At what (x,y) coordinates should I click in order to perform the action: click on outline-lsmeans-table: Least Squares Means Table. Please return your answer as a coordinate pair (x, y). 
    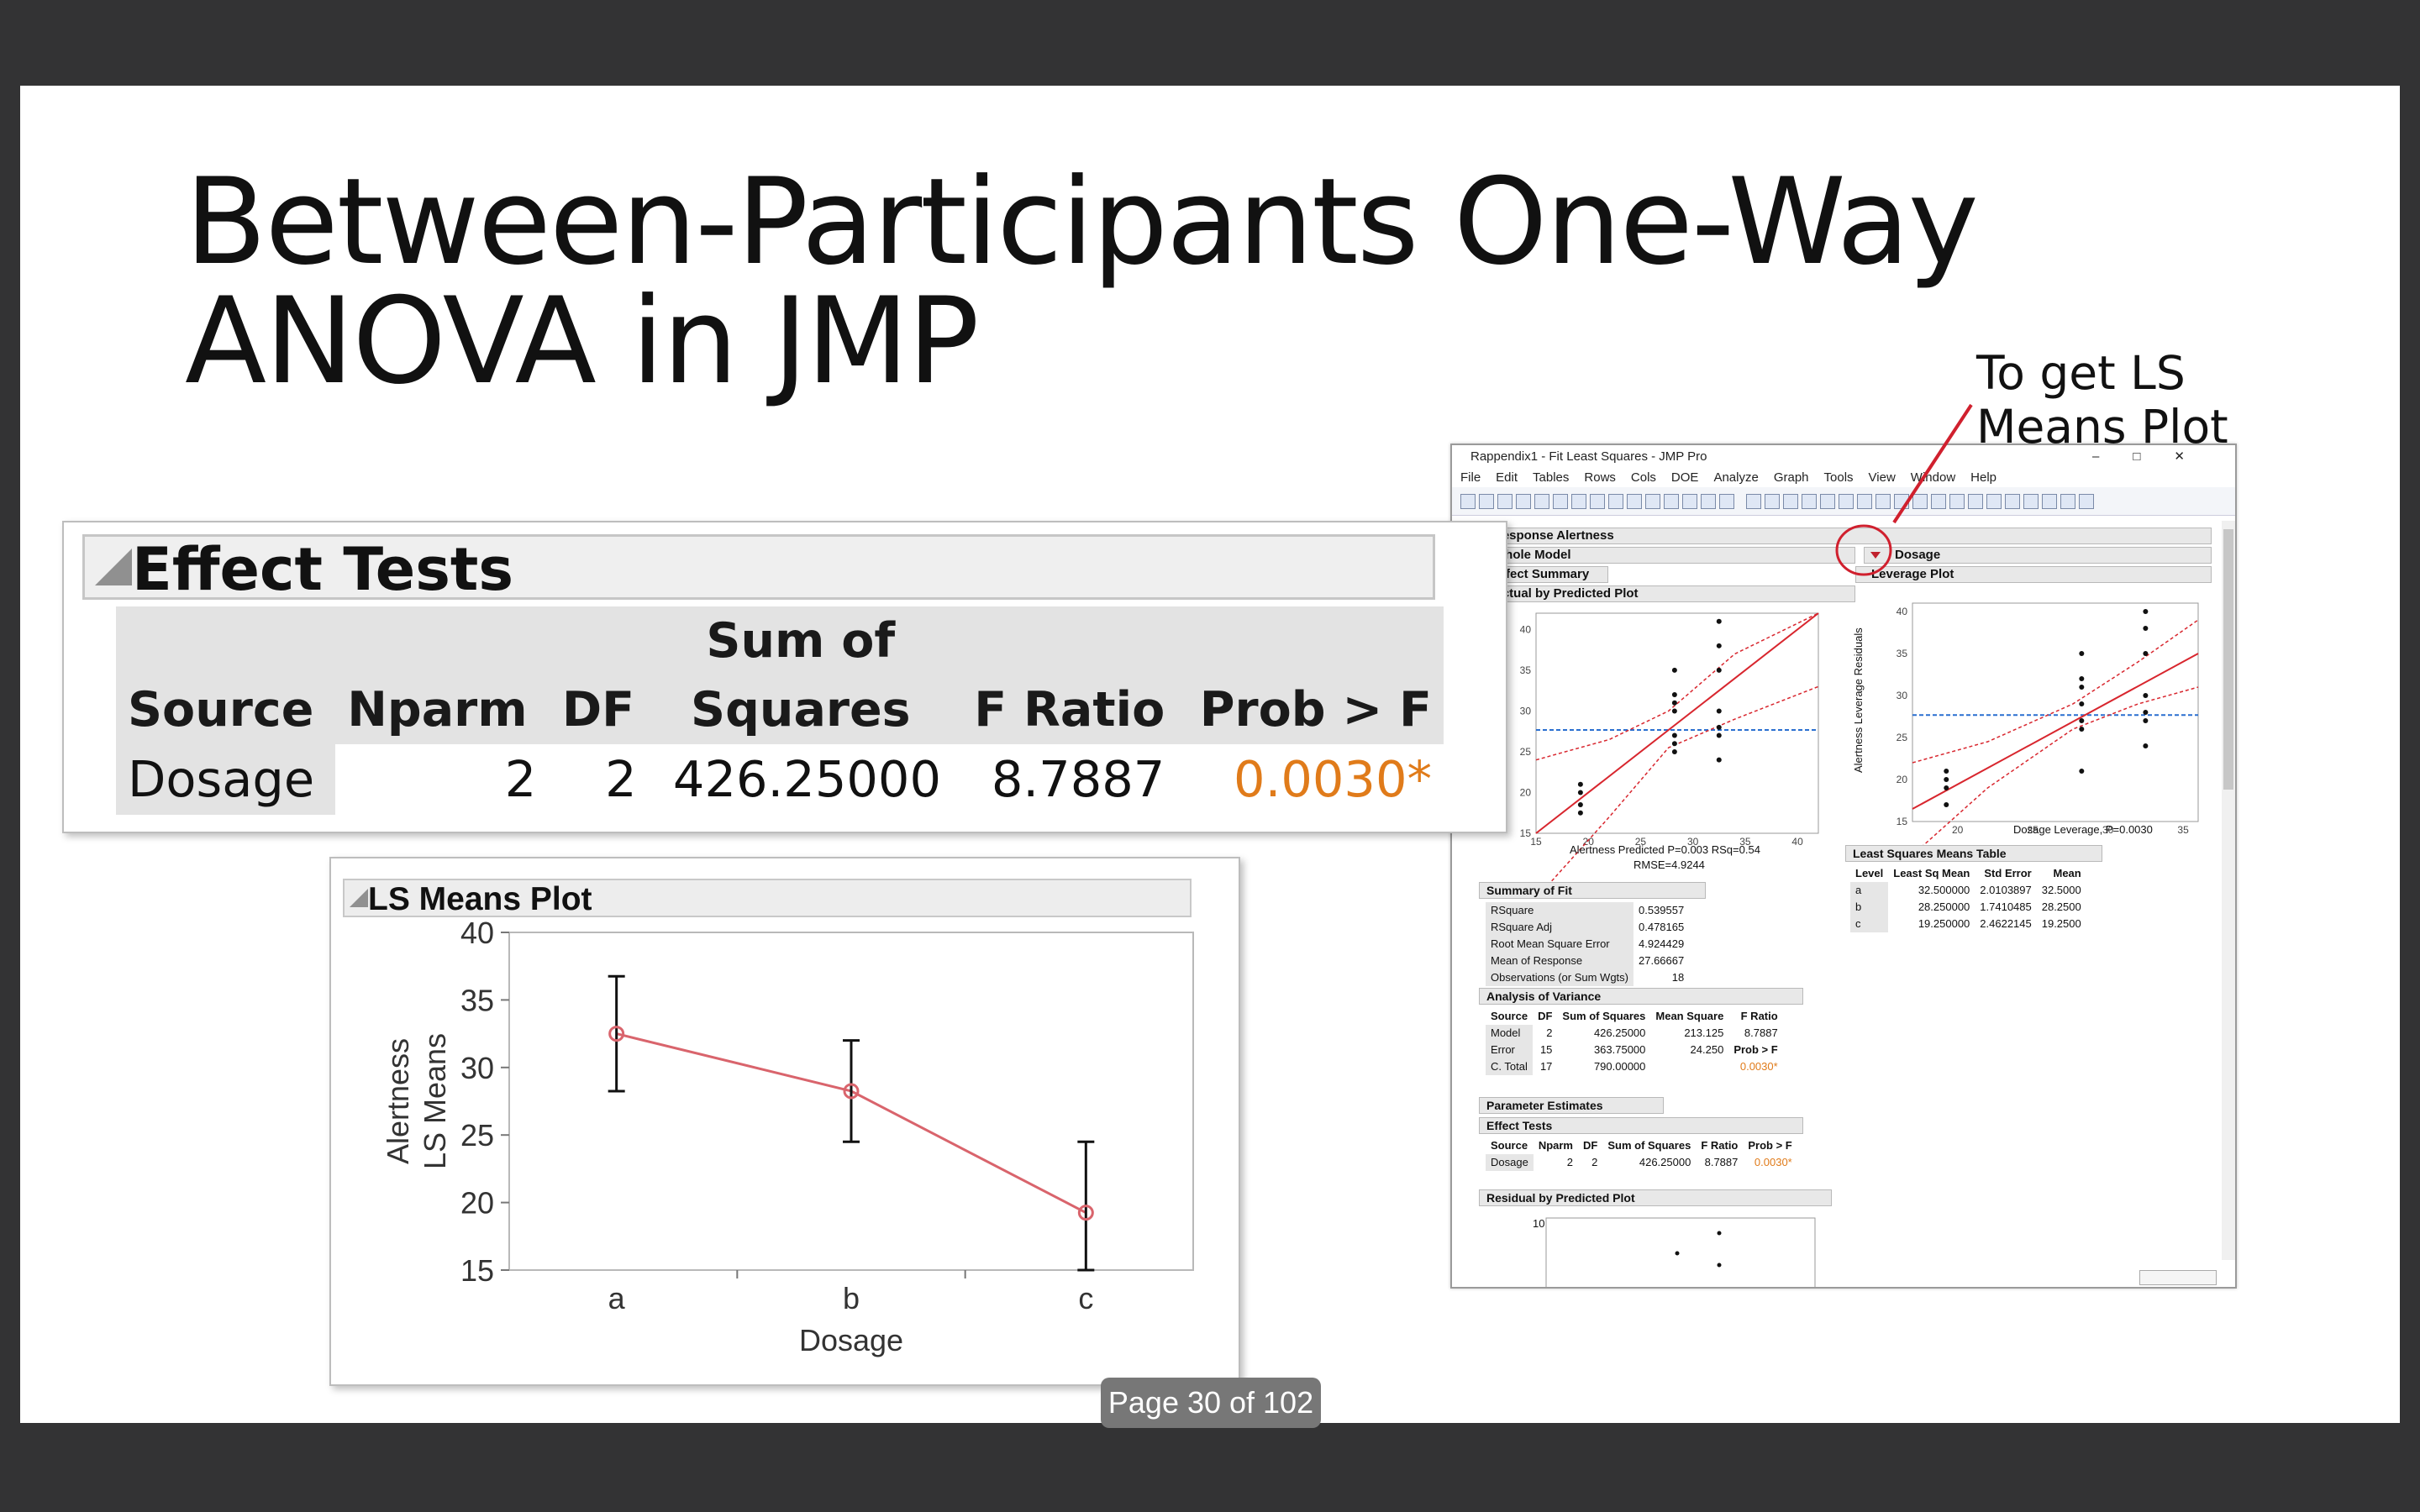
    Looking at the image, I should click on (1974, 853).